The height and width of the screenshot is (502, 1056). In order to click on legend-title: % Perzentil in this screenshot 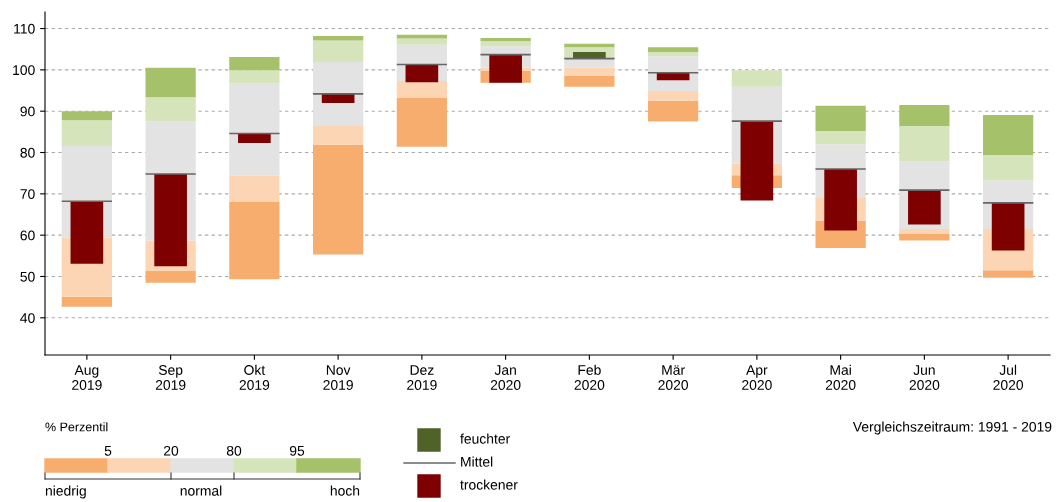, I will do `click(76, 427)`.